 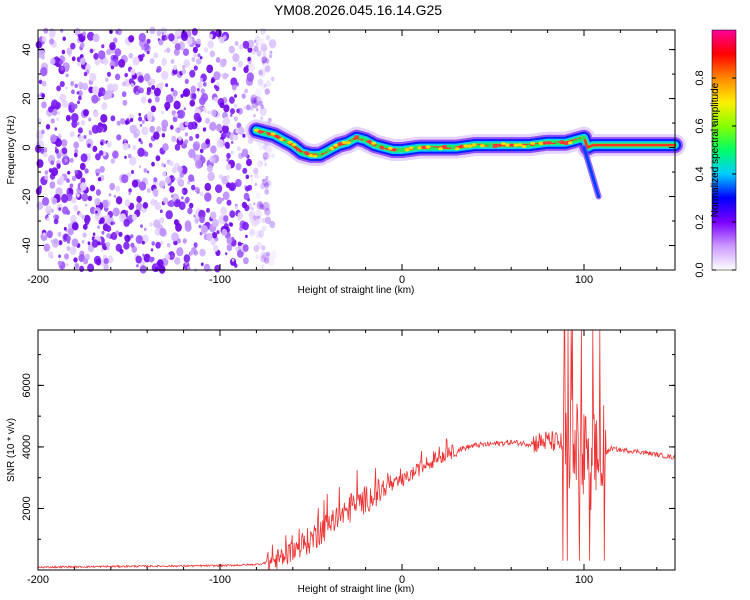 What do you see at coordinates (465, 159) in the screenshot?
I see `spectrogram-ridge` at bounding box center [465, 159].